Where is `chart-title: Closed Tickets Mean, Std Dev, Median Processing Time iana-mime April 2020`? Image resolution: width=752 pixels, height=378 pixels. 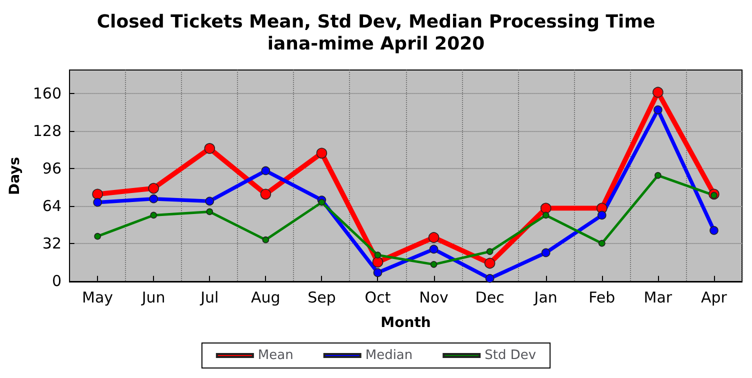 chart-title: Closed Tickets Mean, Std Dev, Median Processing Time iana-mime April 2020 is located at coordinates (376, 33).